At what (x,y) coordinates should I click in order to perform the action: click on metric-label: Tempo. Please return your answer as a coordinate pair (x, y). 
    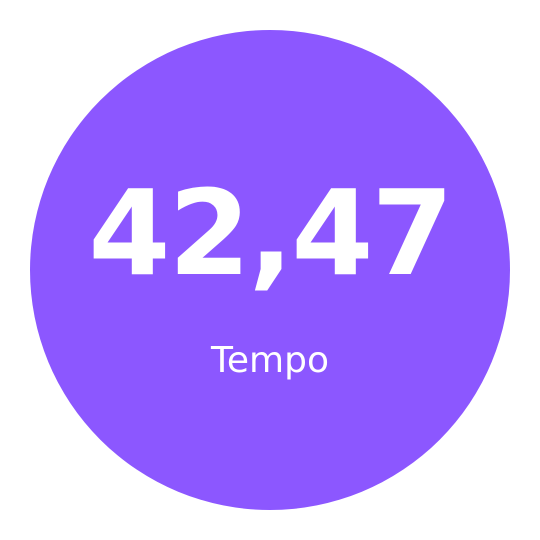
    Looking at the image, I should click on (270, 360).